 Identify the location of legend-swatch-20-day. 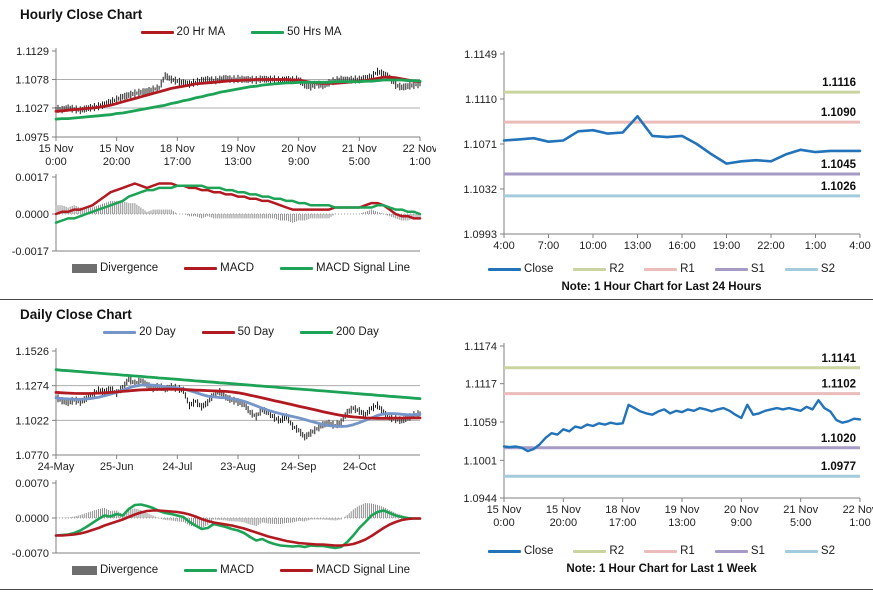
(120, 332).